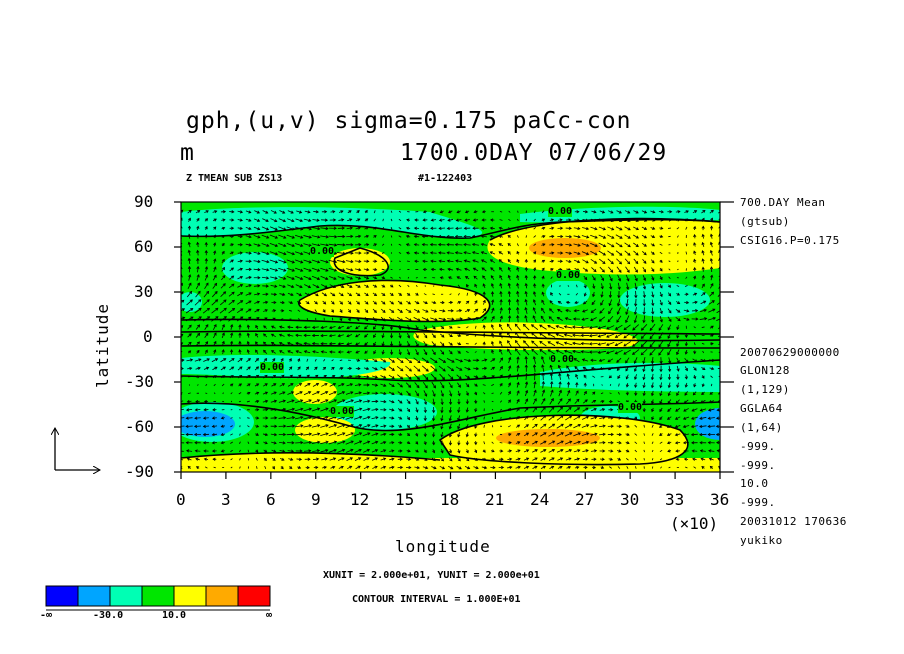 The height and width of the screenshot is (654, 904). I want to click on colorbar-label: ∞, so click(269, 615).